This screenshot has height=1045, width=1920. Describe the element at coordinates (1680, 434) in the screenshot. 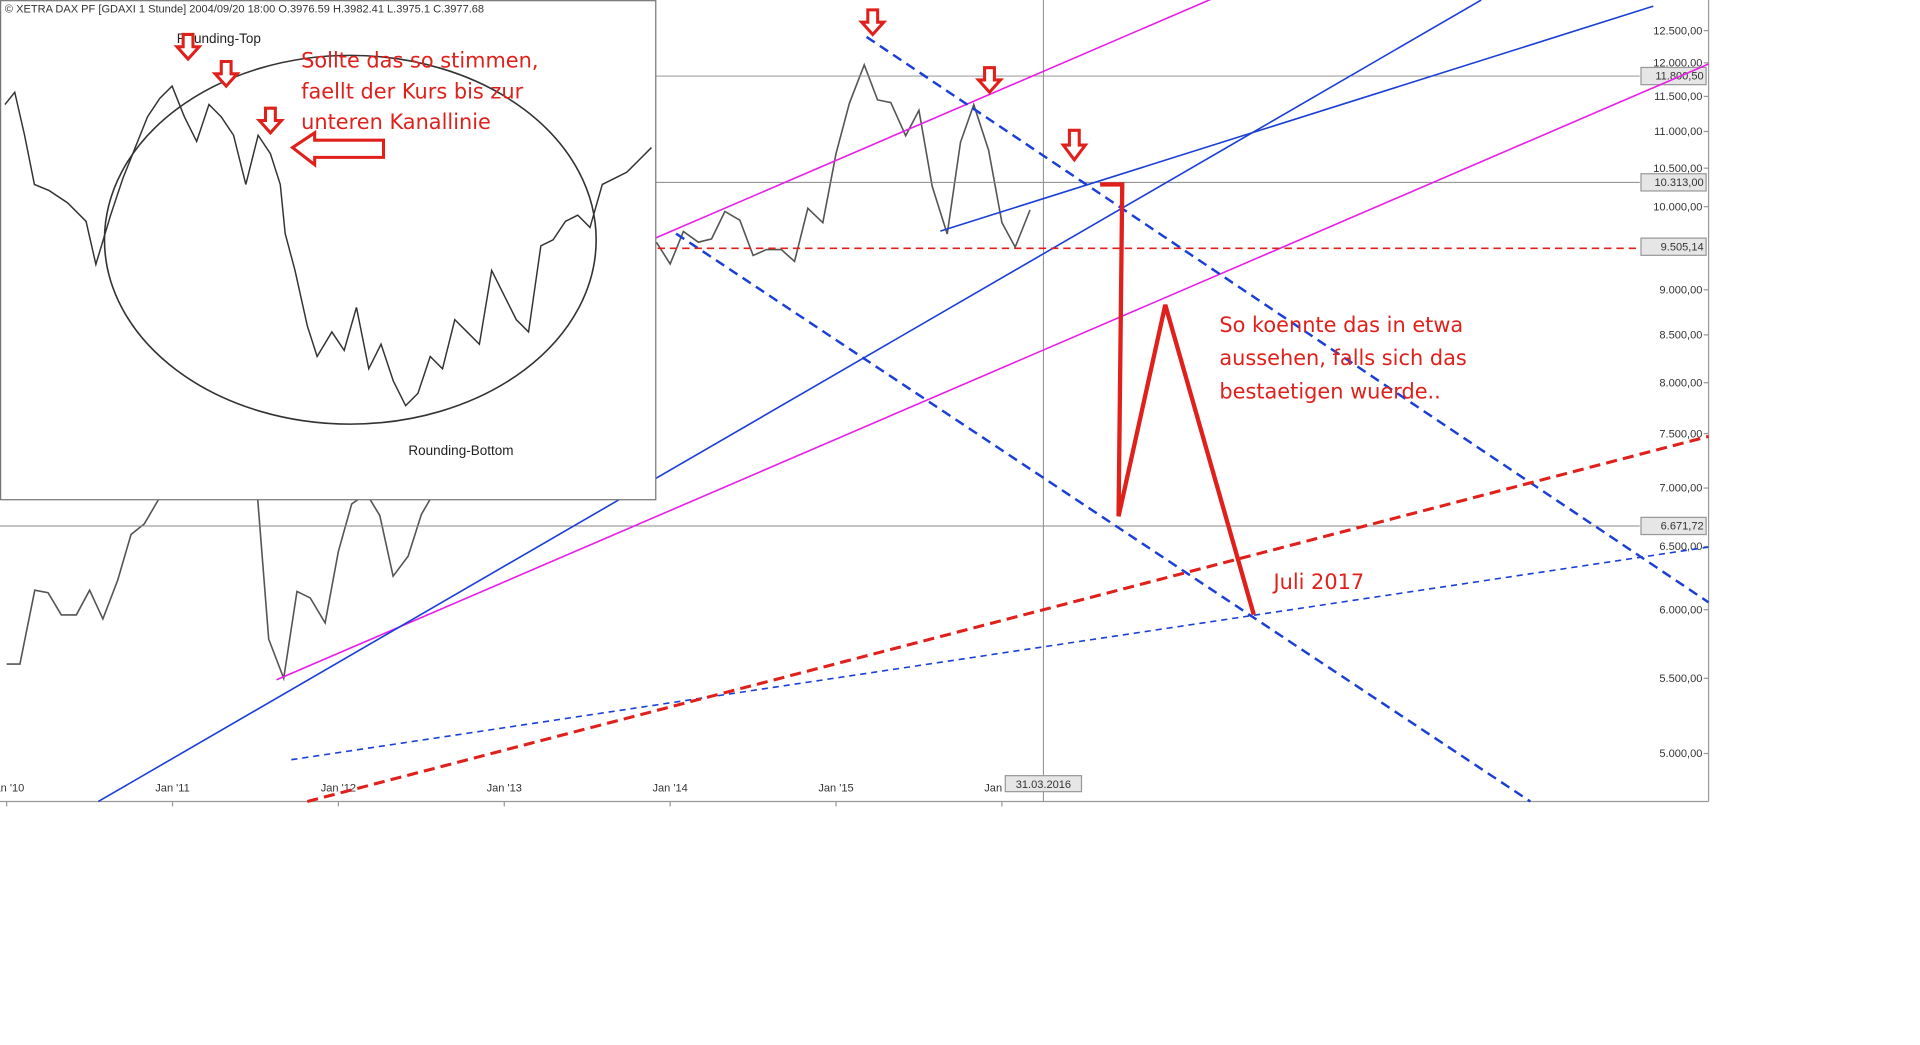

I see `y-tick-label: 7.500,00` at that location.